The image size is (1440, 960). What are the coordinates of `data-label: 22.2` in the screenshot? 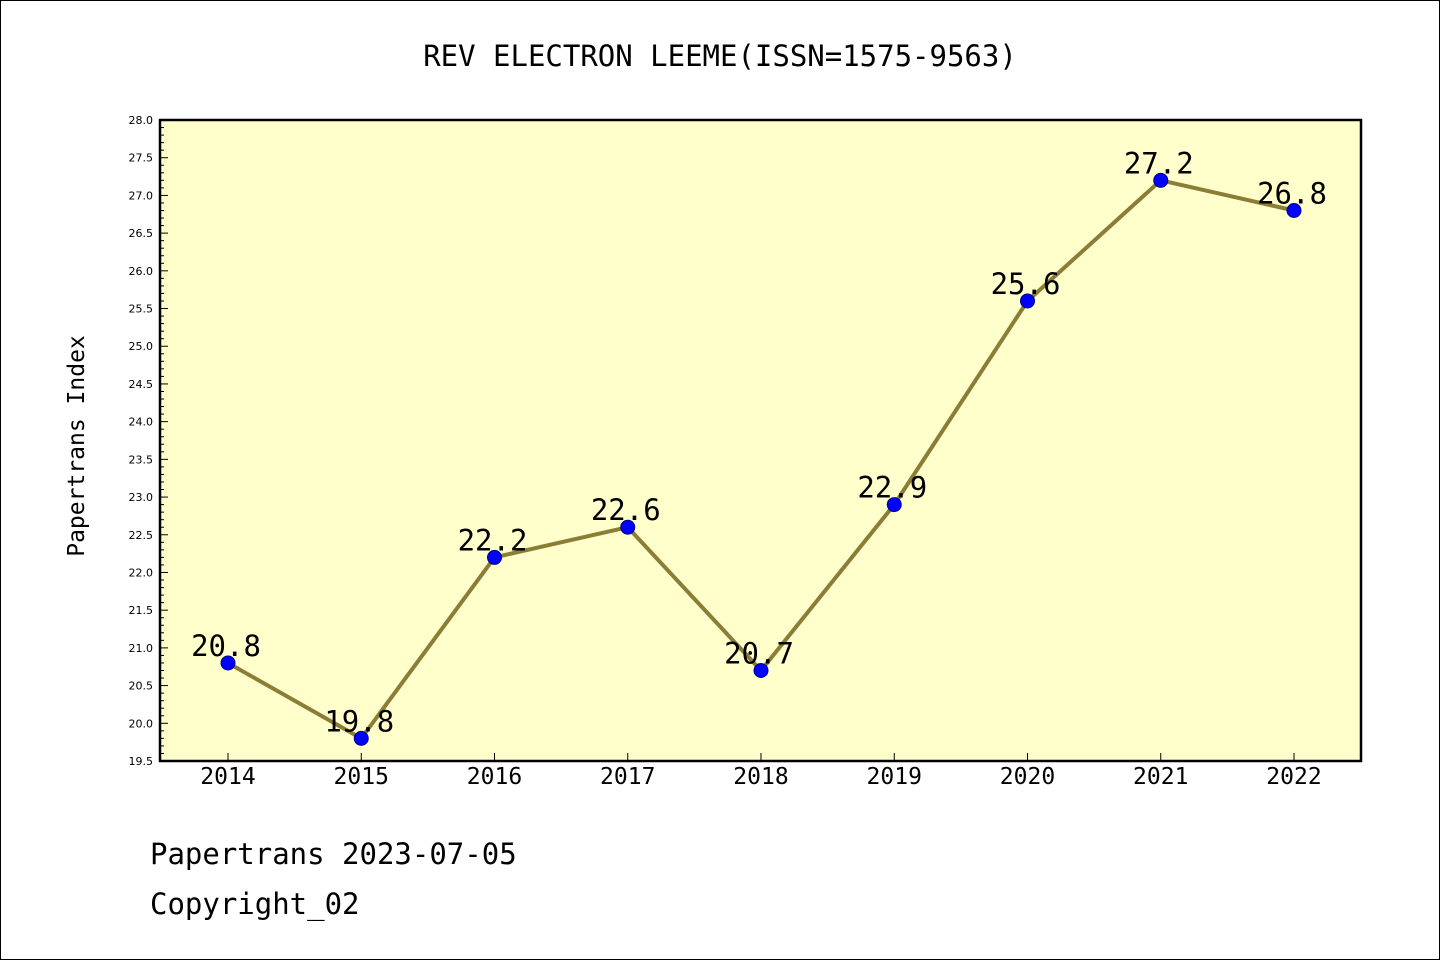 It's located at (493, 540).